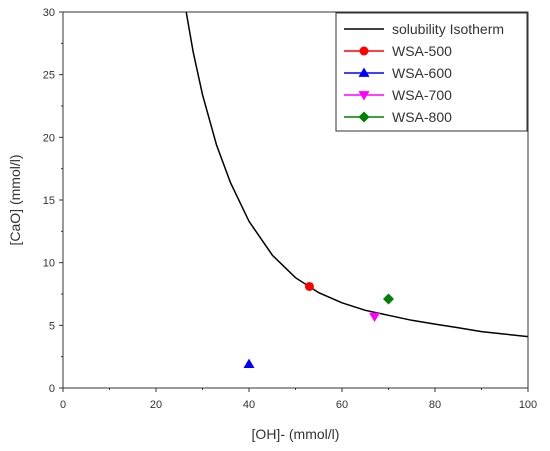 Image resolution: width=550 pixels, height=451 pixels. I want to click on y-tick-label: 15, so click(49, 201).